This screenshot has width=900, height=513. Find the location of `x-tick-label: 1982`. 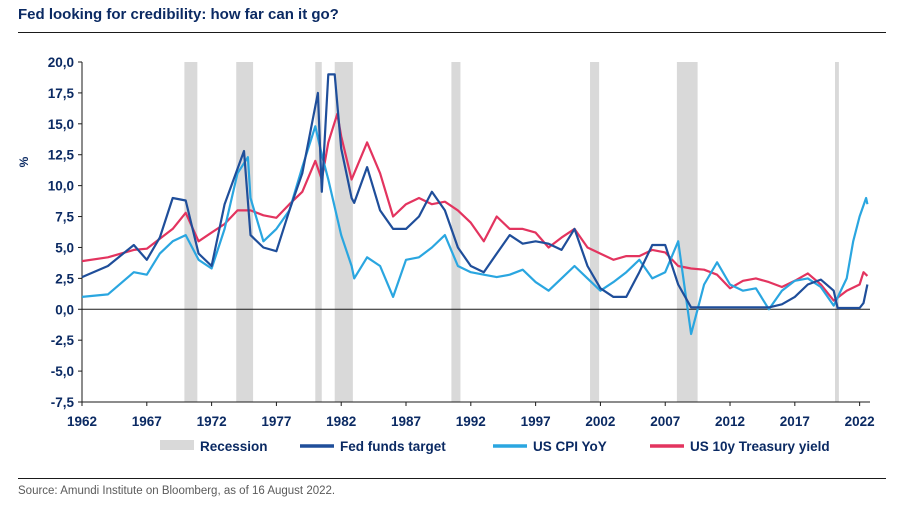

x-tick-label: 1982 is located at coordinates (341, 421).